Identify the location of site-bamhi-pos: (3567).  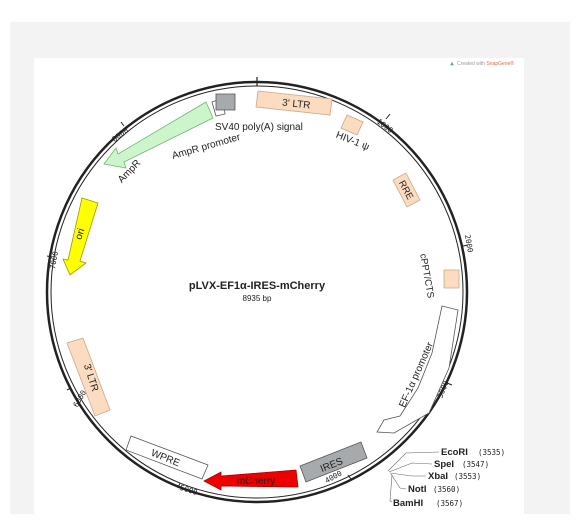
(449, 503).